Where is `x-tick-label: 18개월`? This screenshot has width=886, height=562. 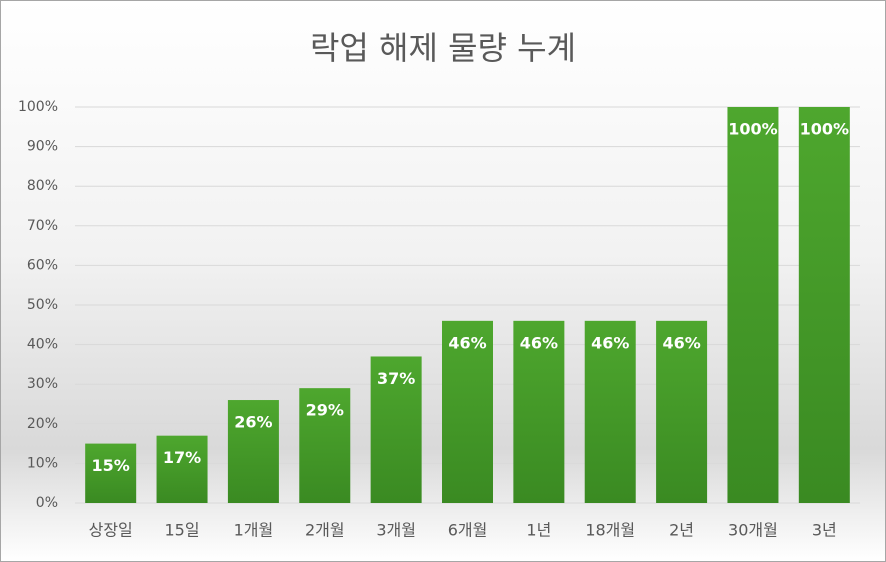 x-tick-label: 18개월 is located at coordinates (610, 530).